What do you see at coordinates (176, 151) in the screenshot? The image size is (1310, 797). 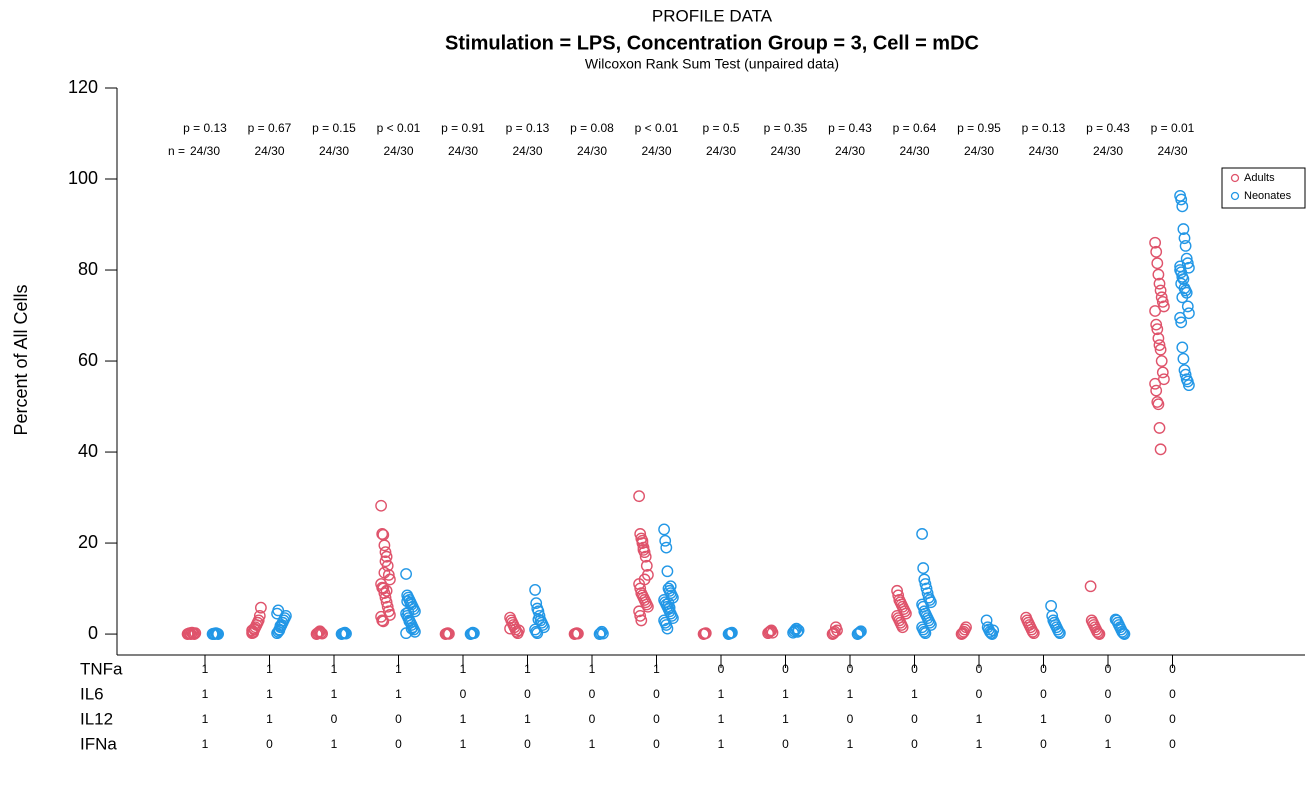 I see `n-prefix: n =` at bounding box center [176, 151].